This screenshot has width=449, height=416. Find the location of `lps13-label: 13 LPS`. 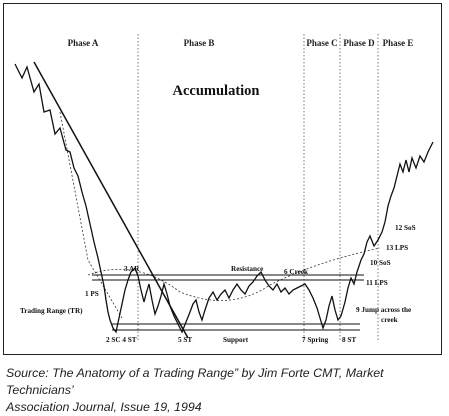

lps13-label: 13 LPS is located at coordinates (397, 248).